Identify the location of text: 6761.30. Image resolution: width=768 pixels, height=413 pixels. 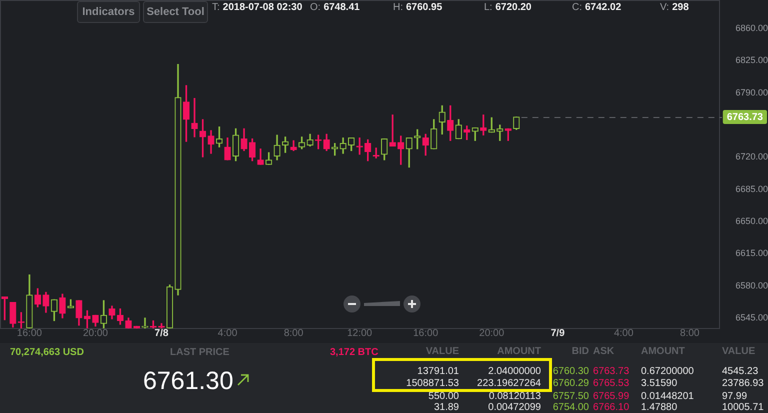
(188, 381).